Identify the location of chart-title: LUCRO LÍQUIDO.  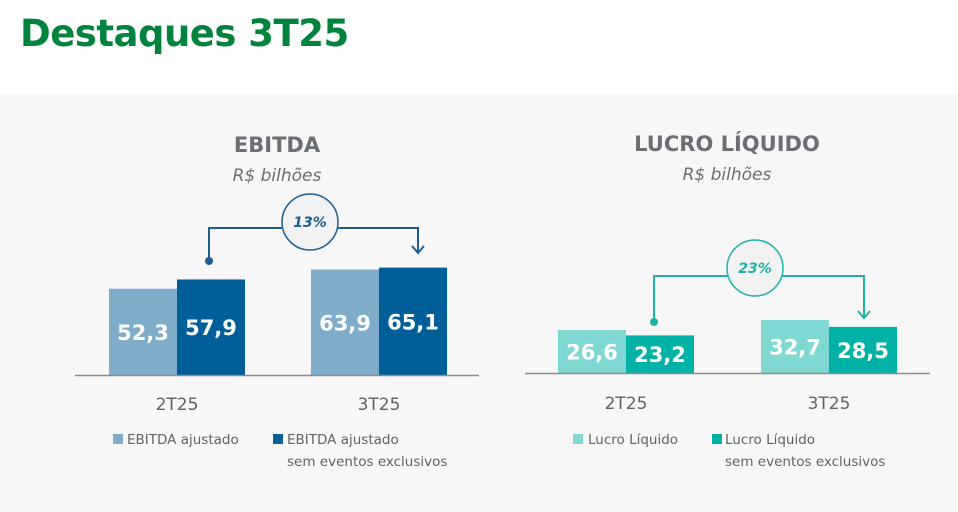
(727, 143).